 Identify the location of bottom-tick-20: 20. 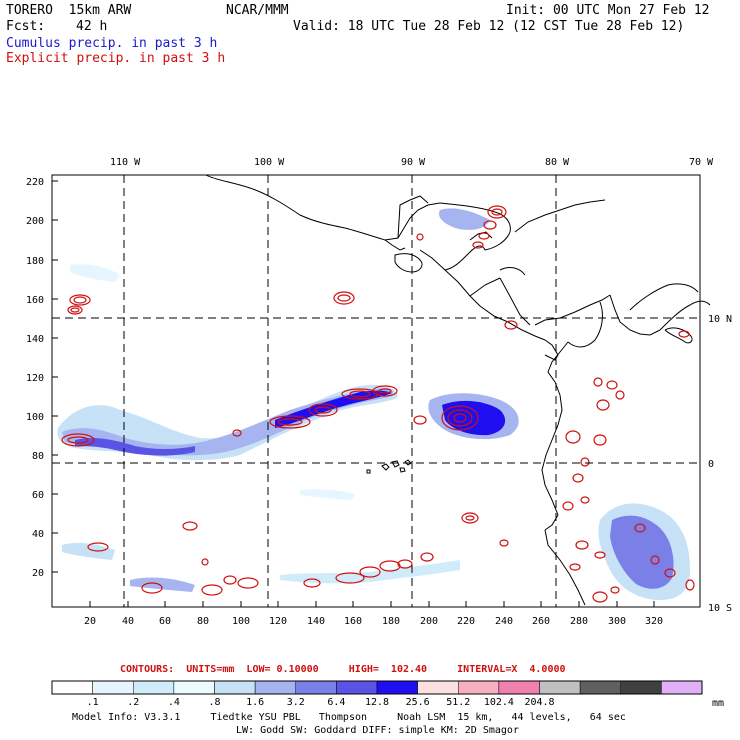
(90, 621).